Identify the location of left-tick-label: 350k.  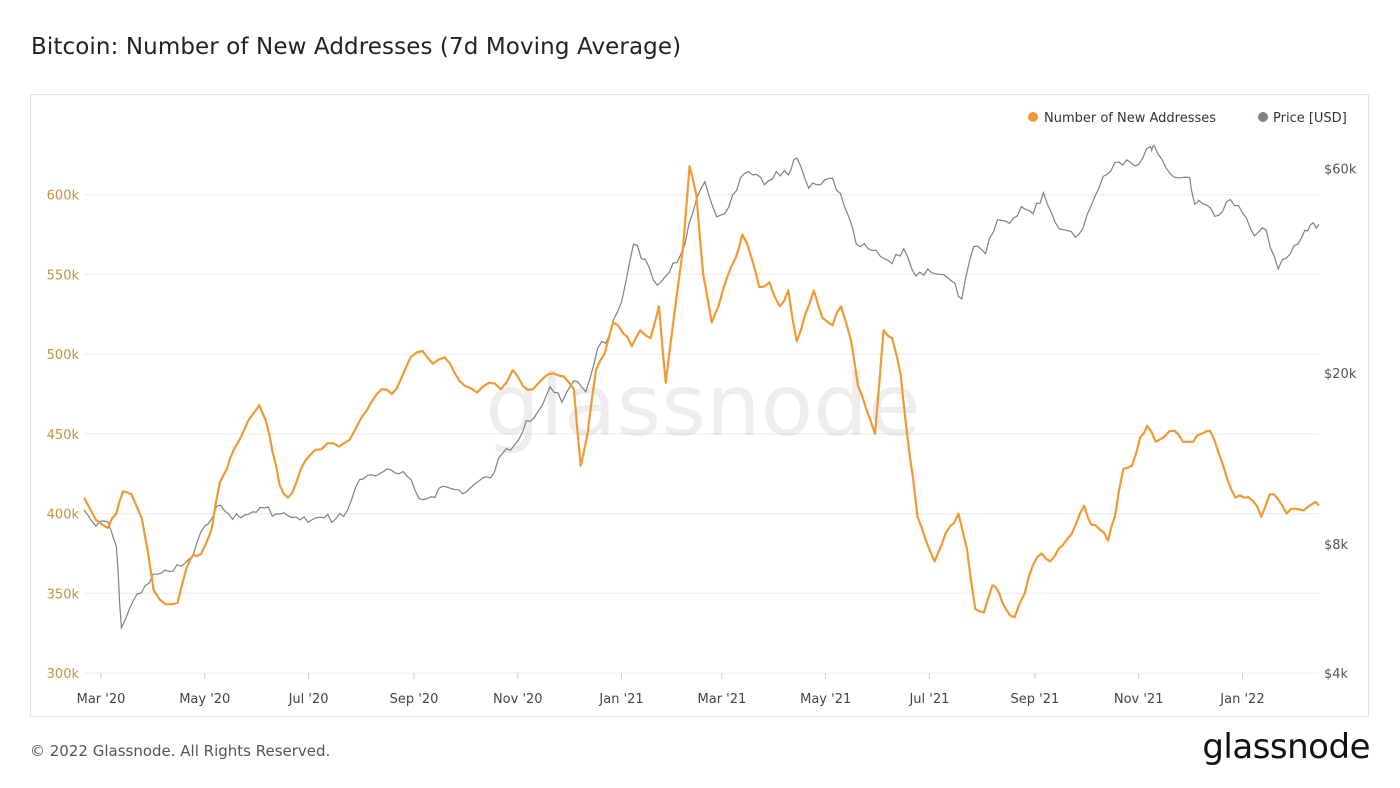
(63, 594).